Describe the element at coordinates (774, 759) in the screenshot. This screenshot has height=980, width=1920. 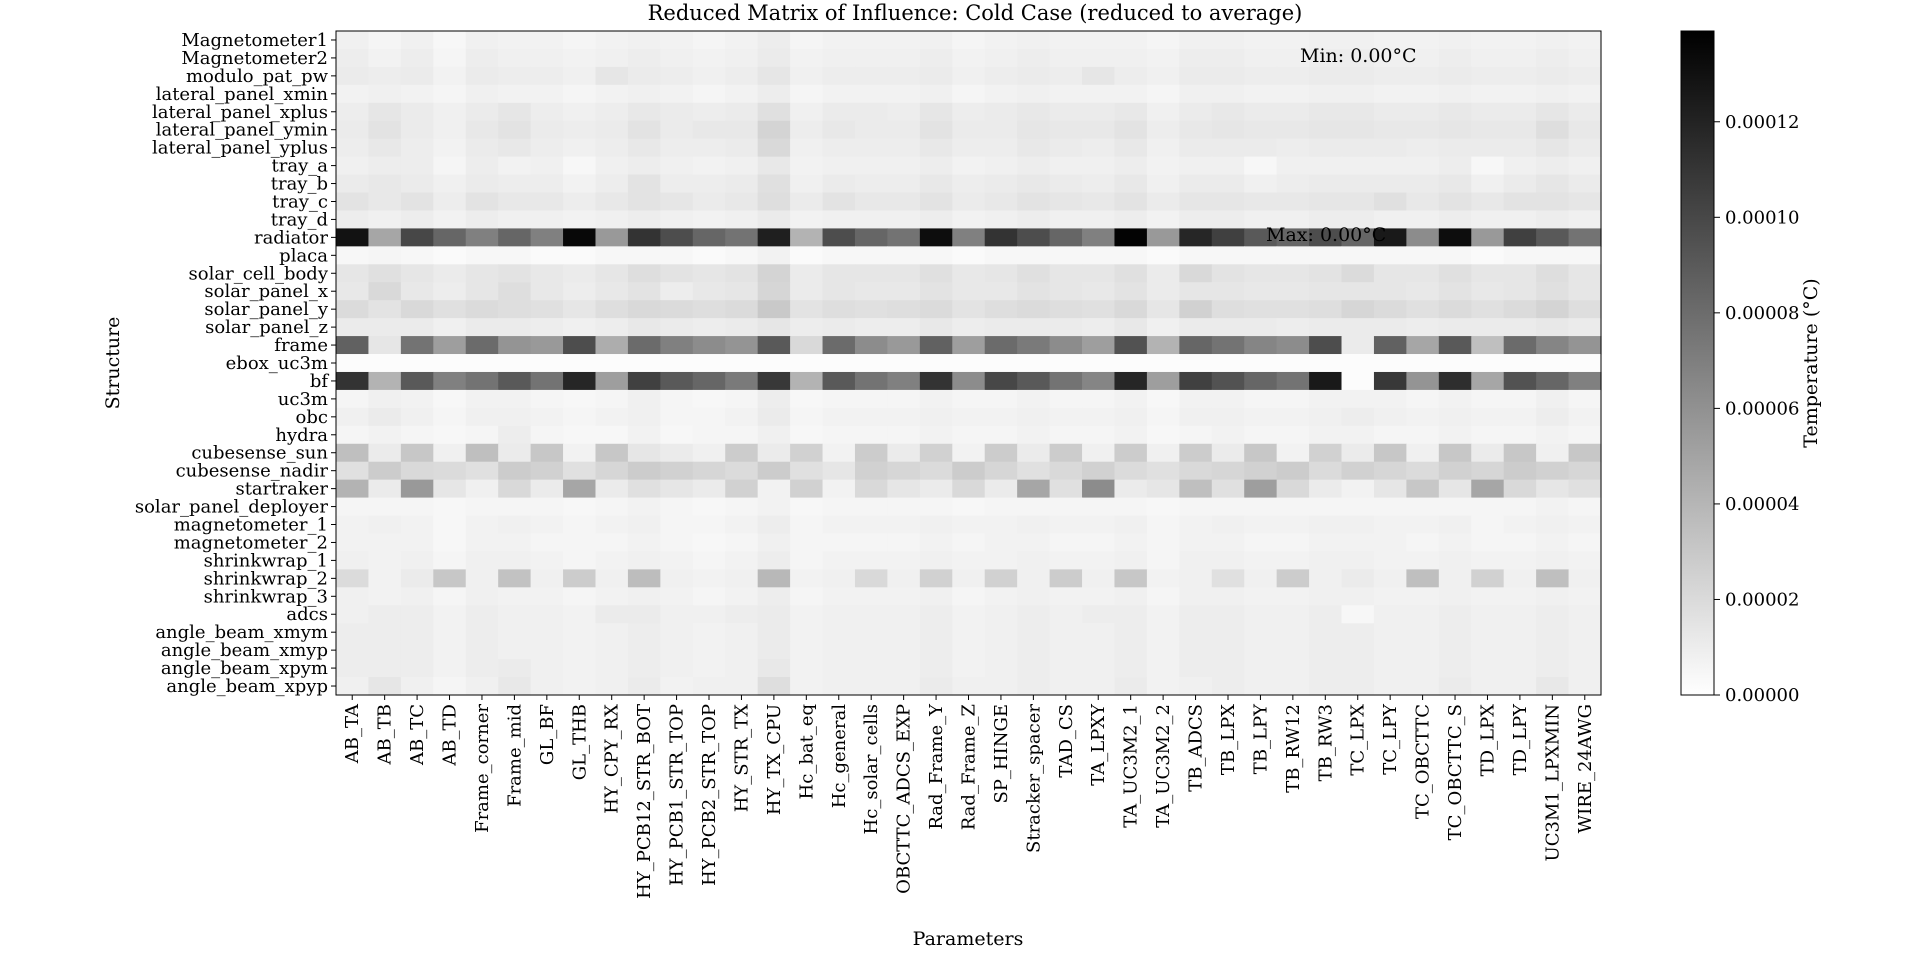
I see `x-tick-label: HY_TX_CPU` at that location.